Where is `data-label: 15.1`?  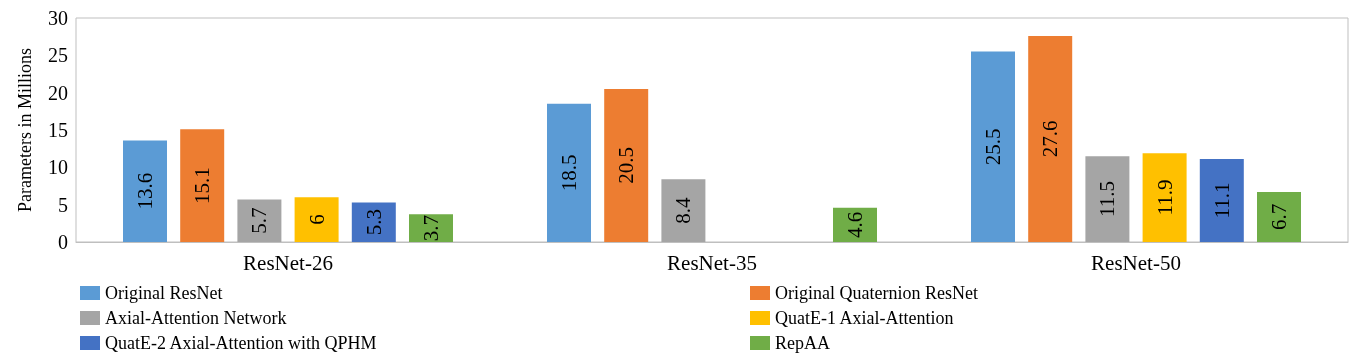
data-label: 15.1 is located at coordinates (202, 185).